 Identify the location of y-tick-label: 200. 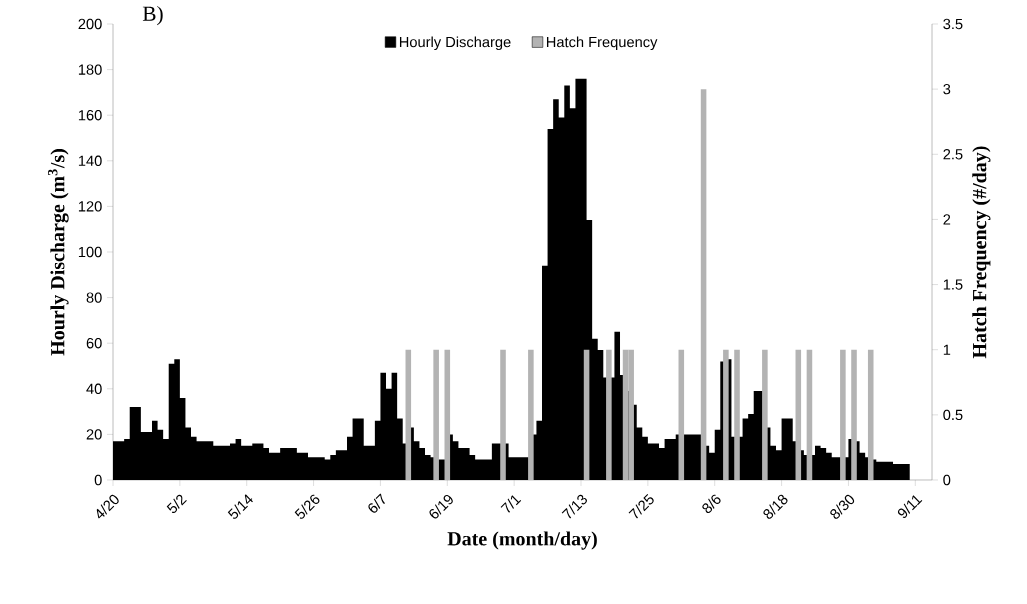
(90, 24).